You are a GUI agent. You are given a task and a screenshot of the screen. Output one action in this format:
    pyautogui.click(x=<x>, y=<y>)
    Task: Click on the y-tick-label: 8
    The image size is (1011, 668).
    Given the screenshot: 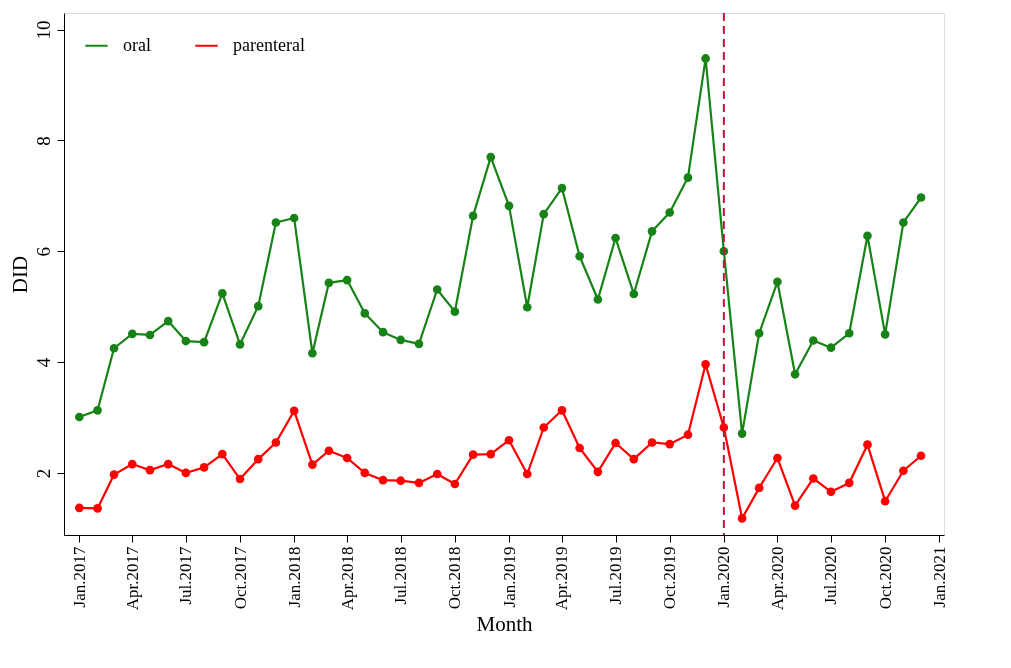 What is the action you would take?
    pyautogui.click(x=43, y=141)
    